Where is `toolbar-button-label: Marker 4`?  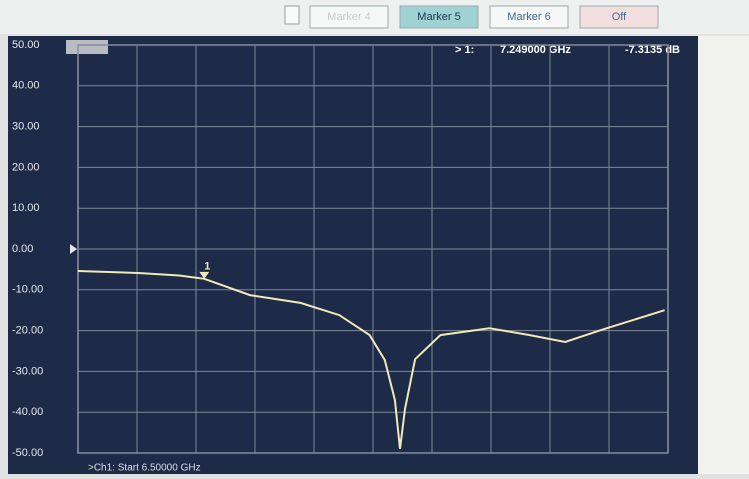
toolbar-button-label: Marker 4 is located at coordinates (348, 17).